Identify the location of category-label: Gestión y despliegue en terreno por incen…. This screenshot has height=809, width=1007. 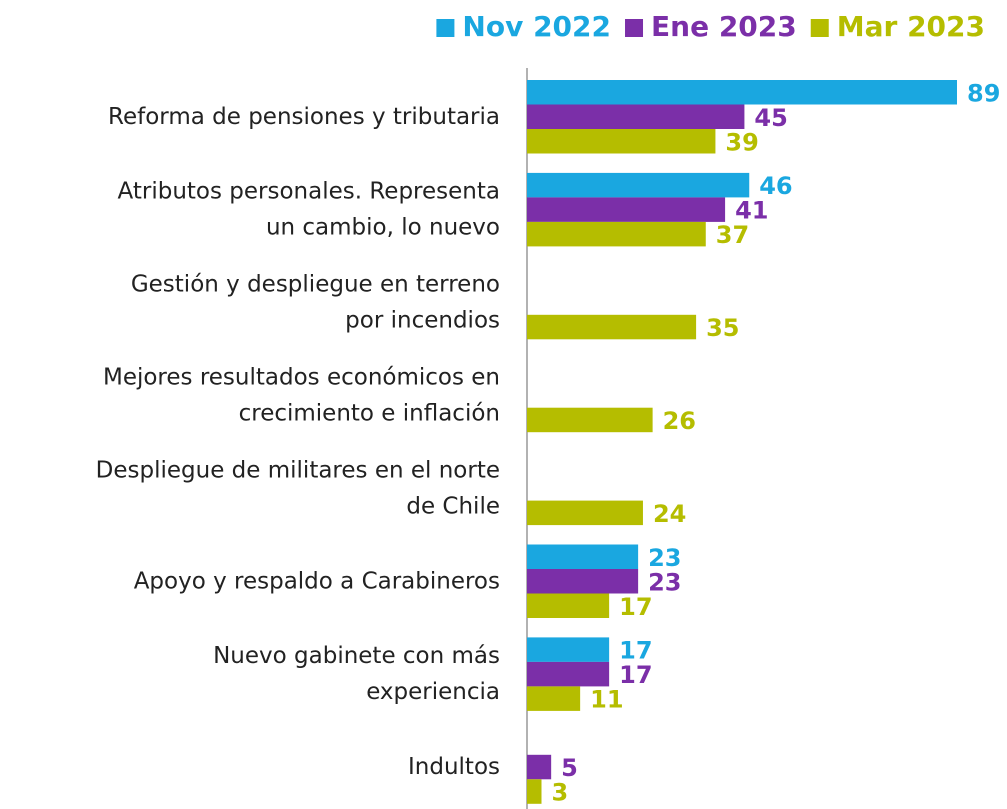
(315, 302).